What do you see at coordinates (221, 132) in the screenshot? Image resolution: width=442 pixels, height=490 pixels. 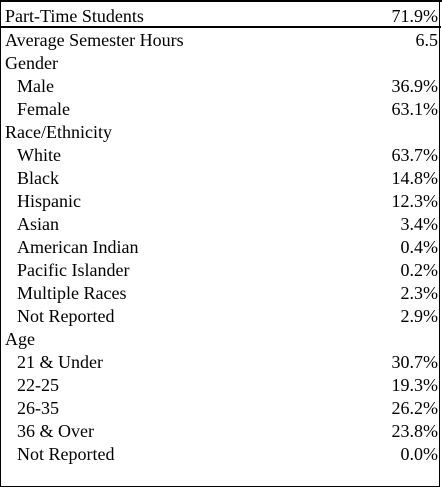 I see `table-section-row: Race/Ethnicity` at bounding box center [221, 132].